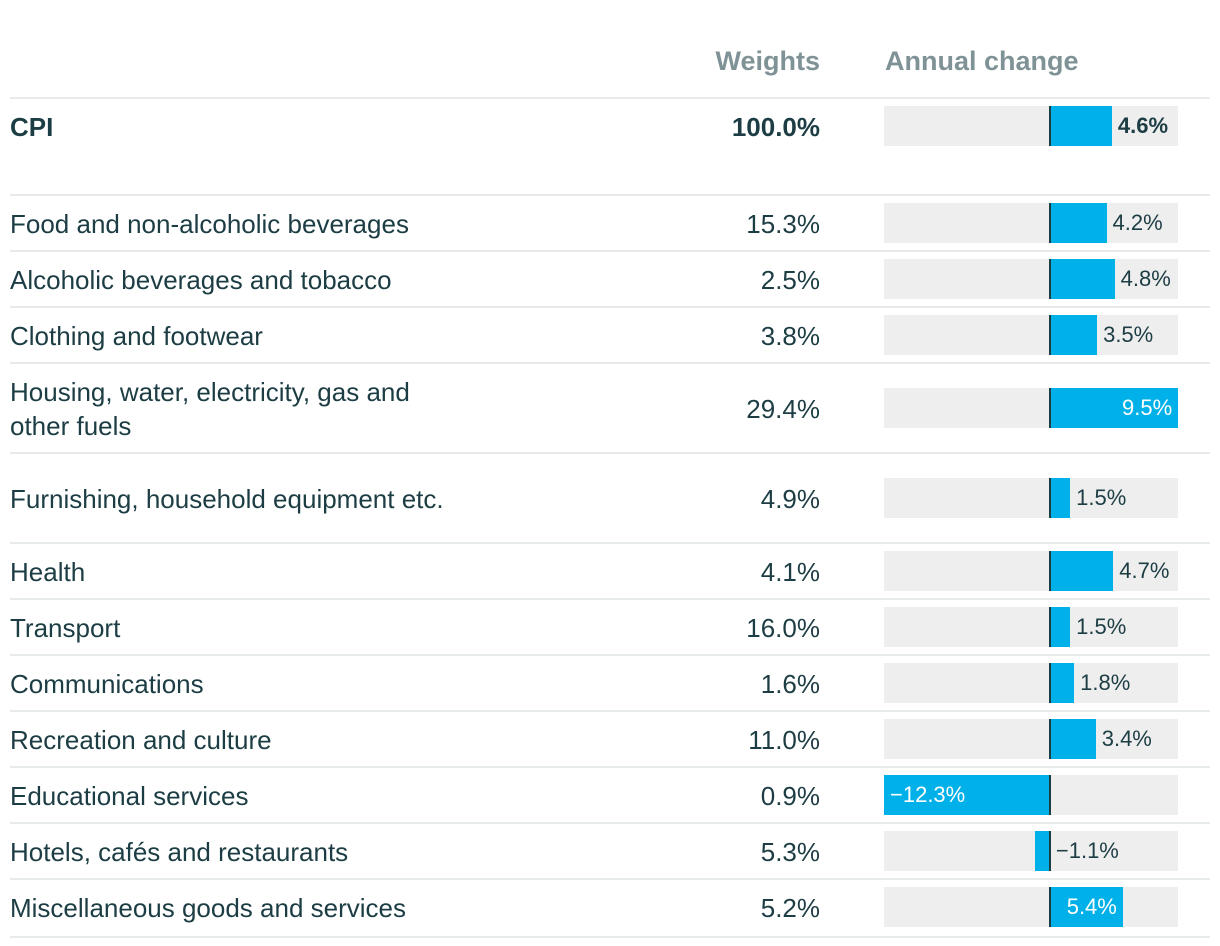 The height and width of the screenshot is (946, 1220). I want to click on bar-track: 5.4%, so click(1031, 907).